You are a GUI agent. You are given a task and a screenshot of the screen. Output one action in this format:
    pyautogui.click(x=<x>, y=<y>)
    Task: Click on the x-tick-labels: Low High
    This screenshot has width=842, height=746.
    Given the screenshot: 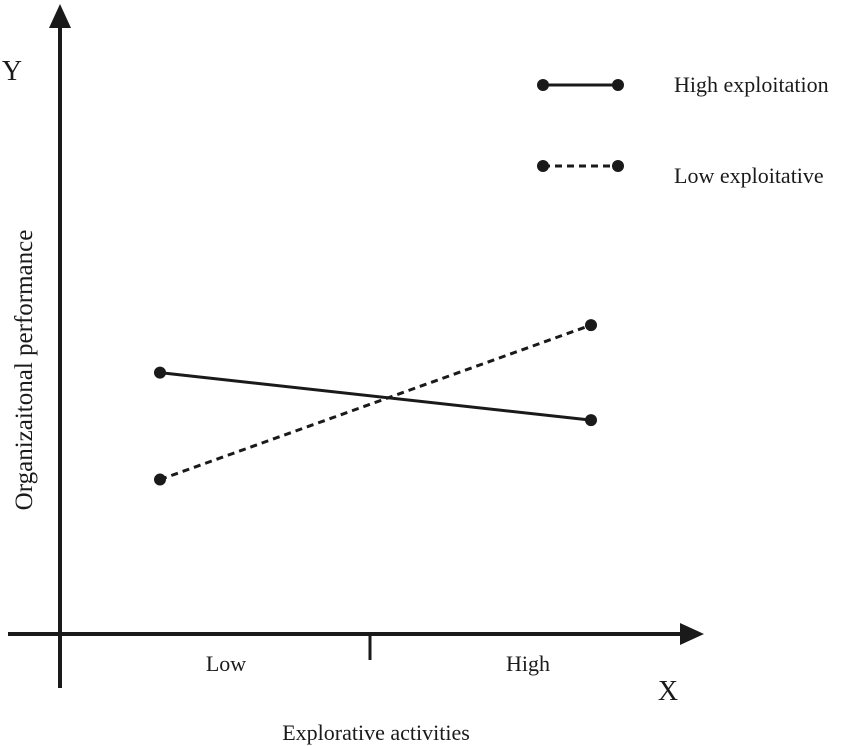 What is the action you would take?
    pyautogui.click(x=378, y=663)
    